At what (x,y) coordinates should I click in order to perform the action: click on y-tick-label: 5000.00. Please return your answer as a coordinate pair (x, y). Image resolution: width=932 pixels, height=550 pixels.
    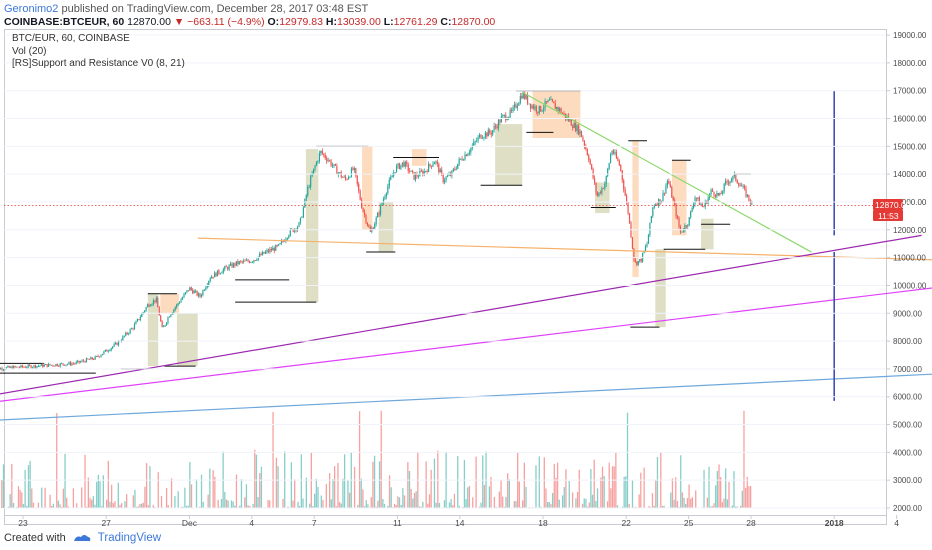
    Looking at the image, I should click on (907, 425).